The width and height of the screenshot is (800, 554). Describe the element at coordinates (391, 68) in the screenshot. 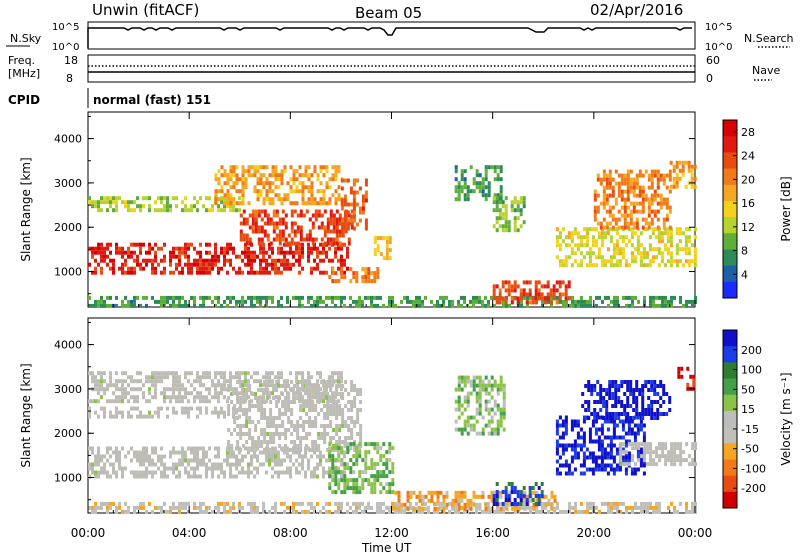

I see `freq-frame` at that location.